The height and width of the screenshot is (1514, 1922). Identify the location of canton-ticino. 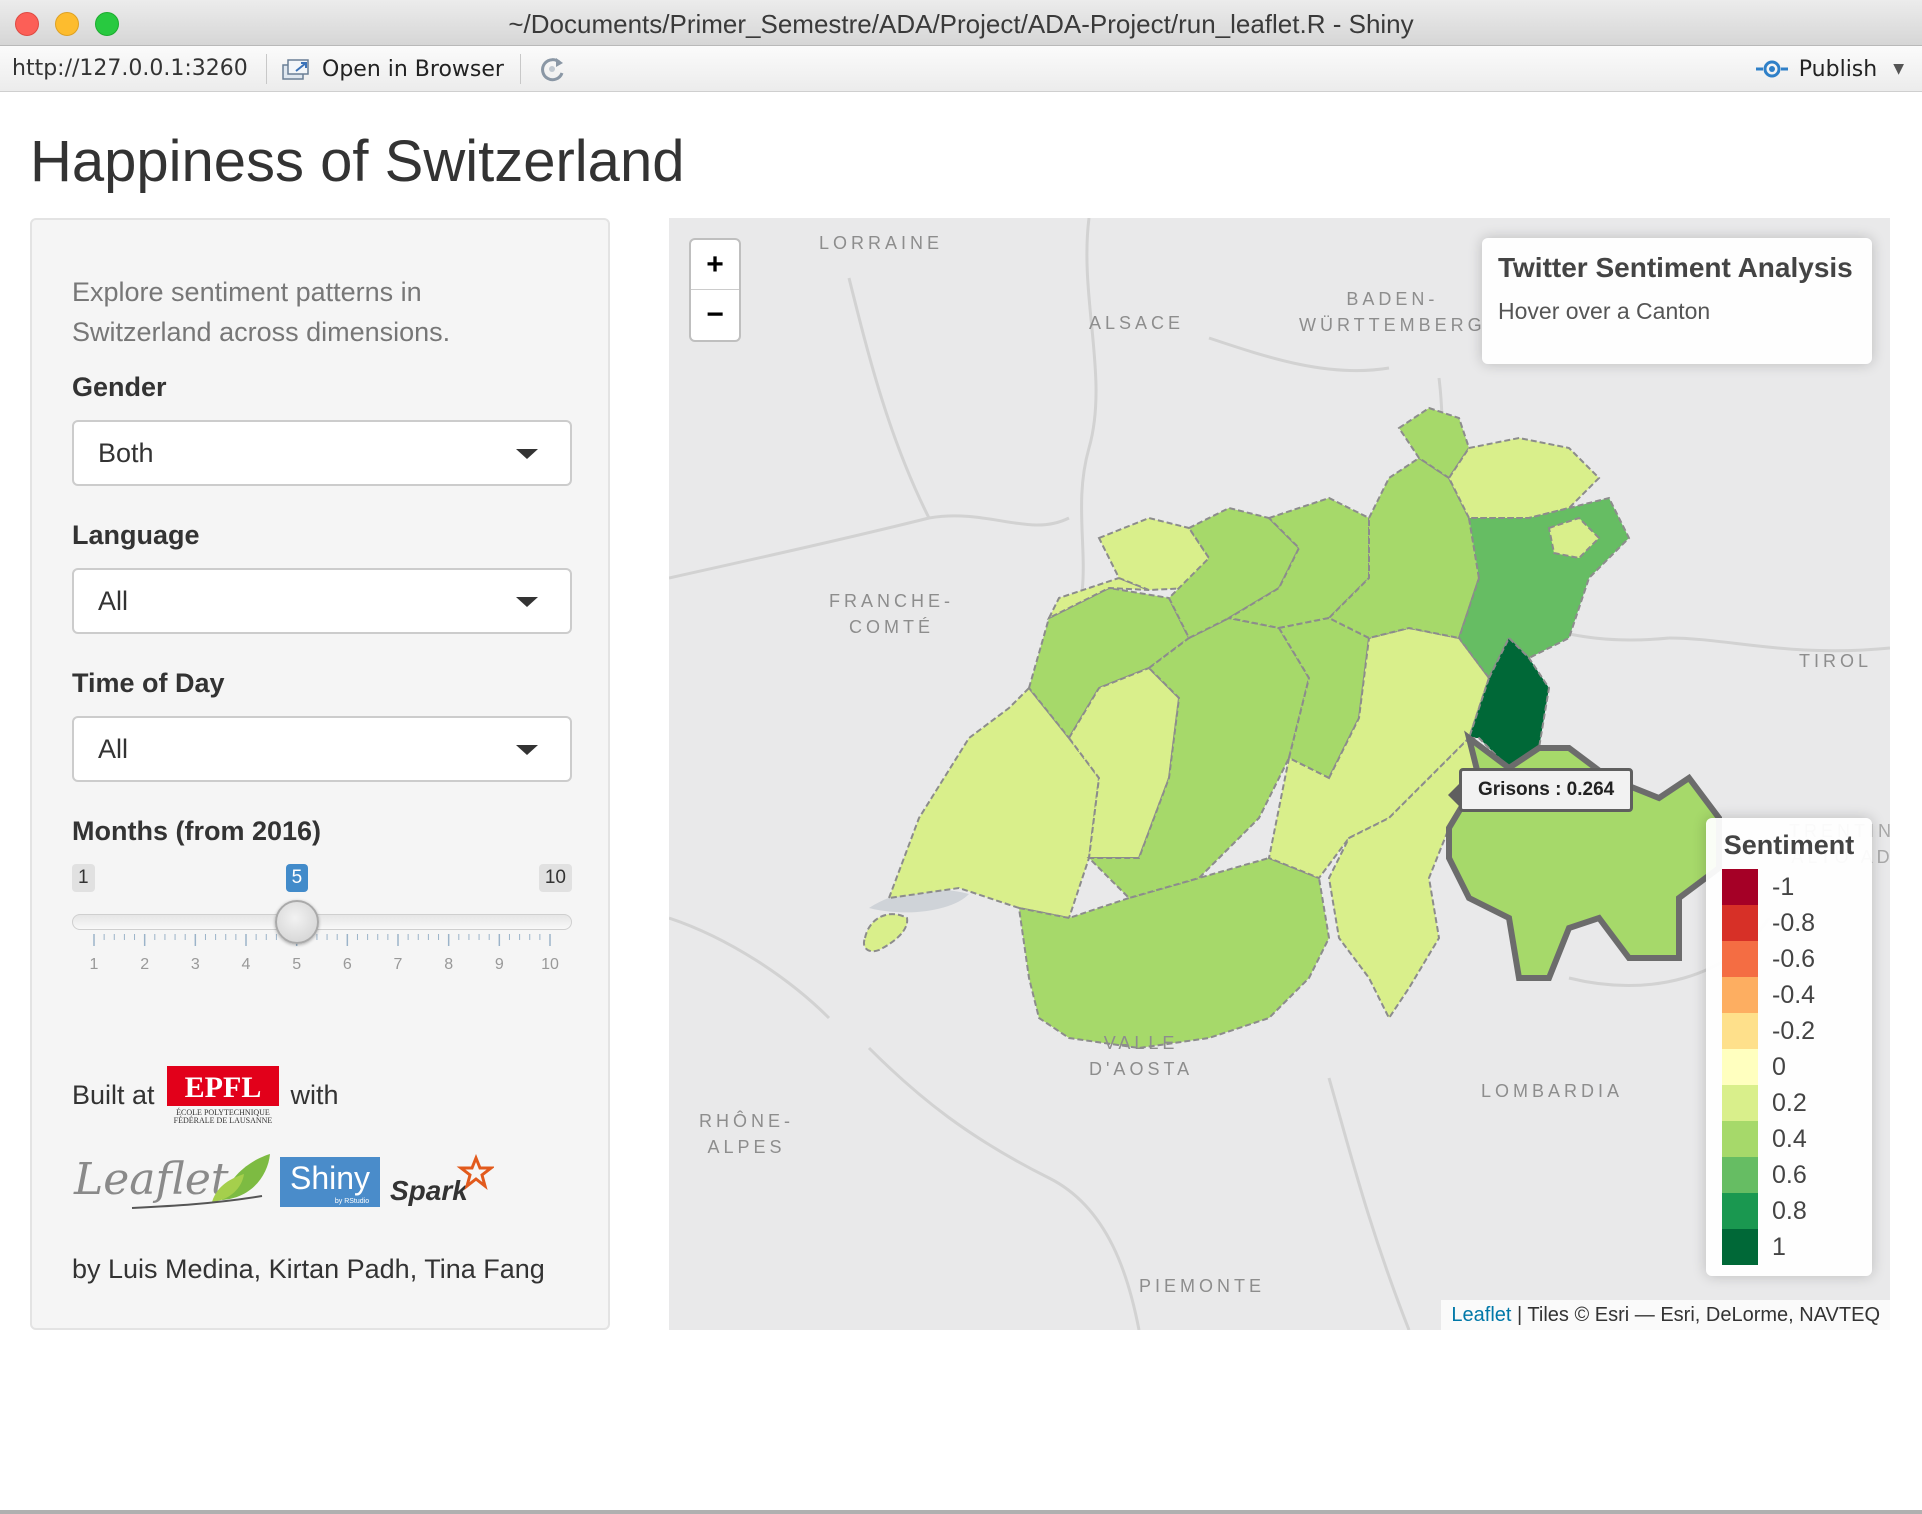
(1404, 878).